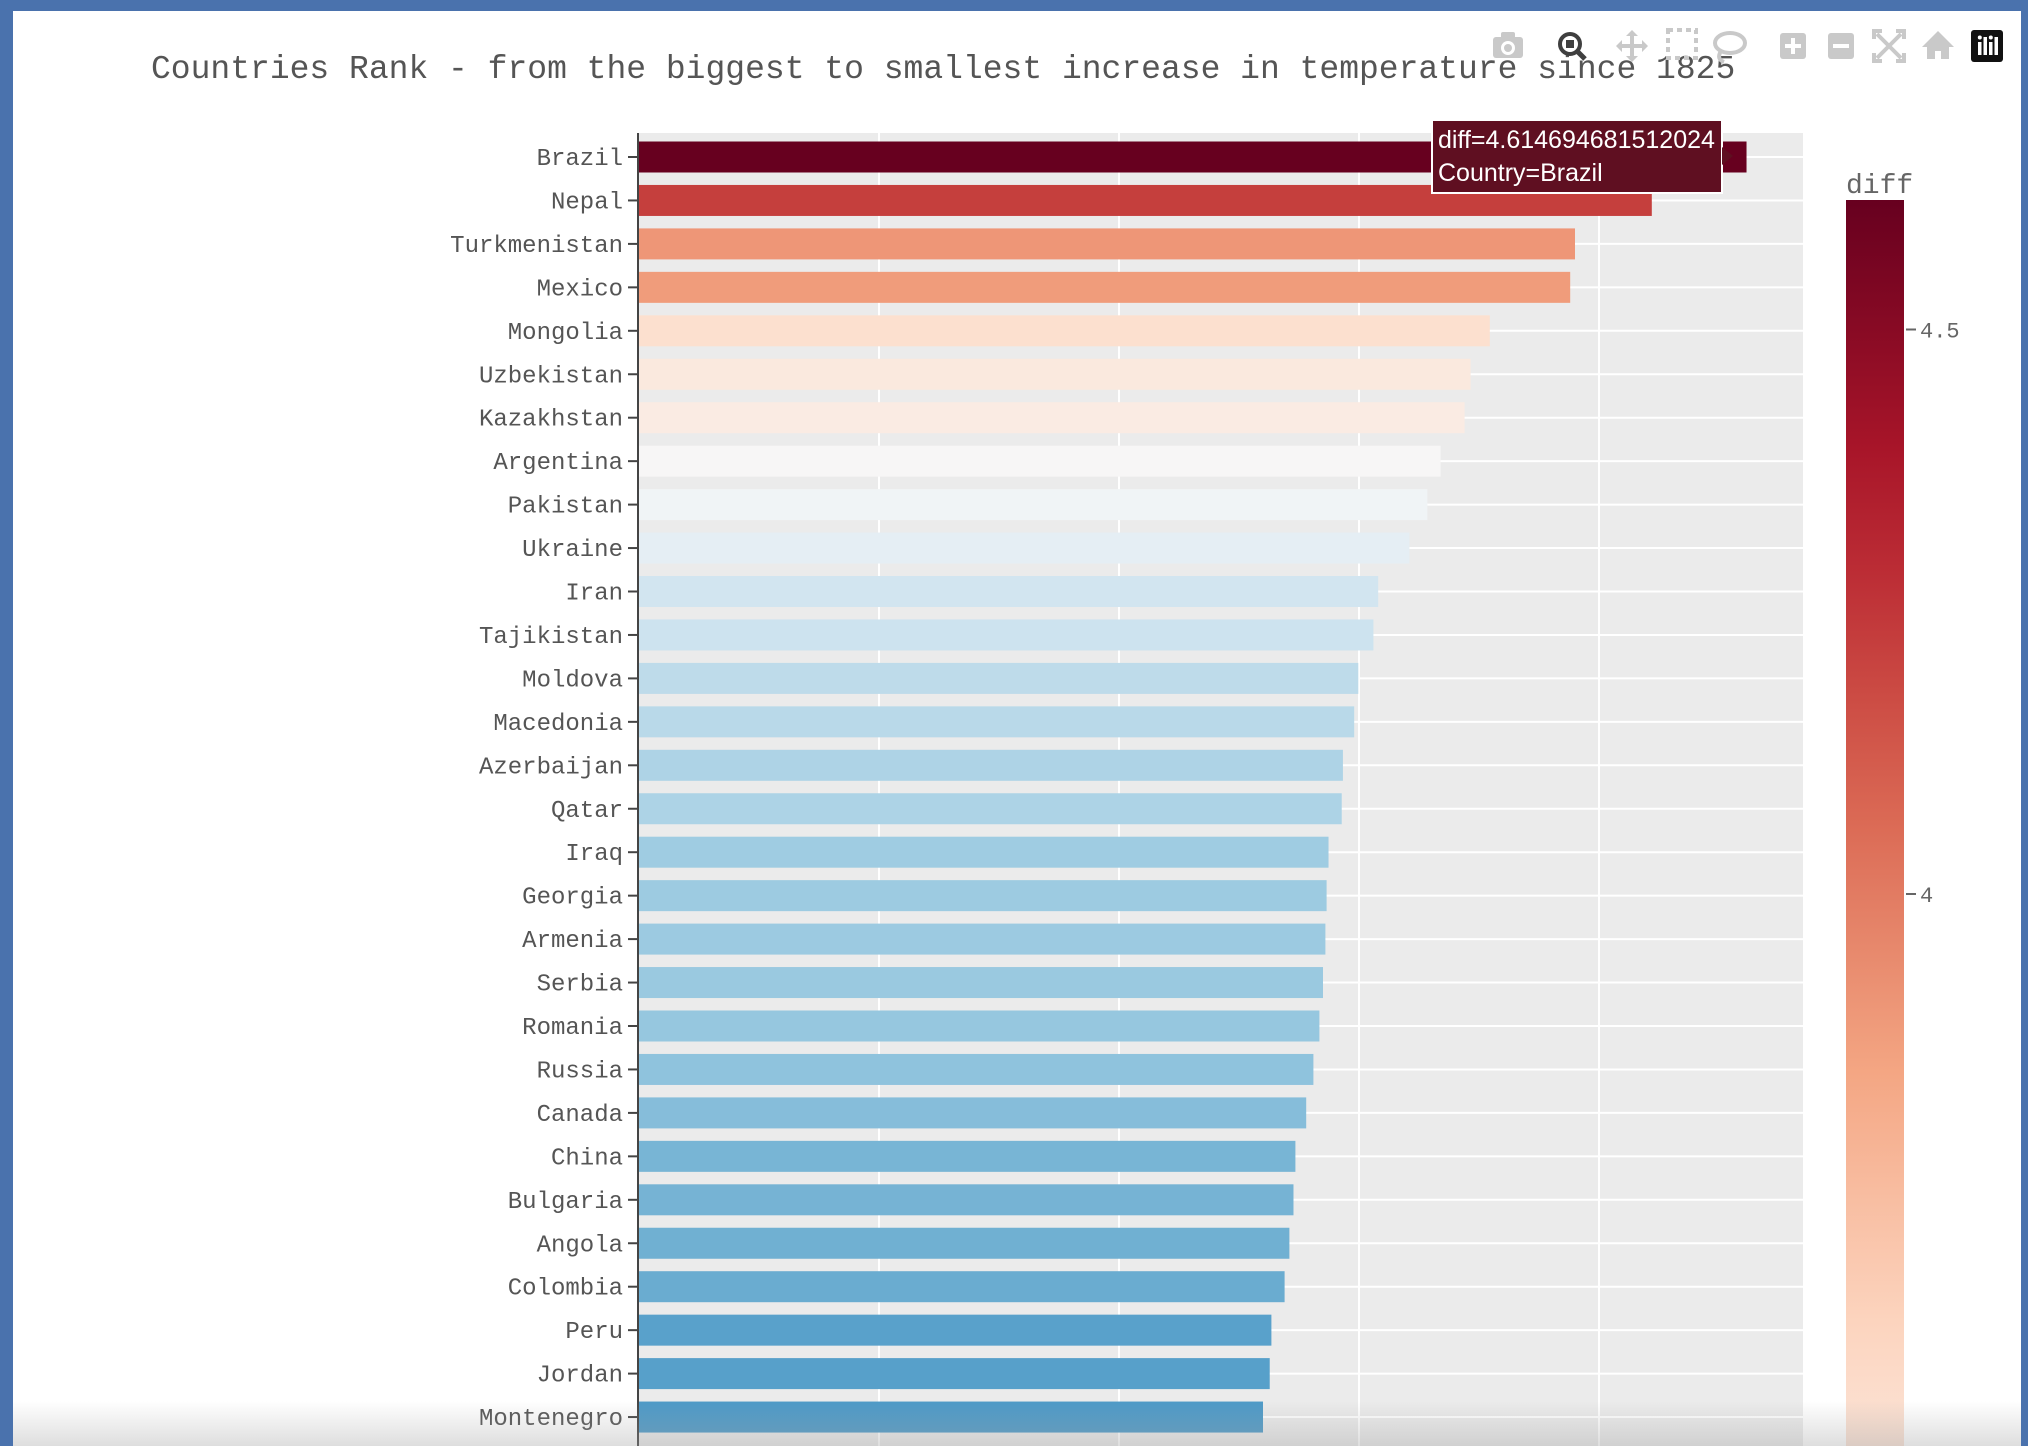 This screenshot has height=1446, width=2028. I want to click on y-tick-label-armenia: Armenia, so click(572, 941).